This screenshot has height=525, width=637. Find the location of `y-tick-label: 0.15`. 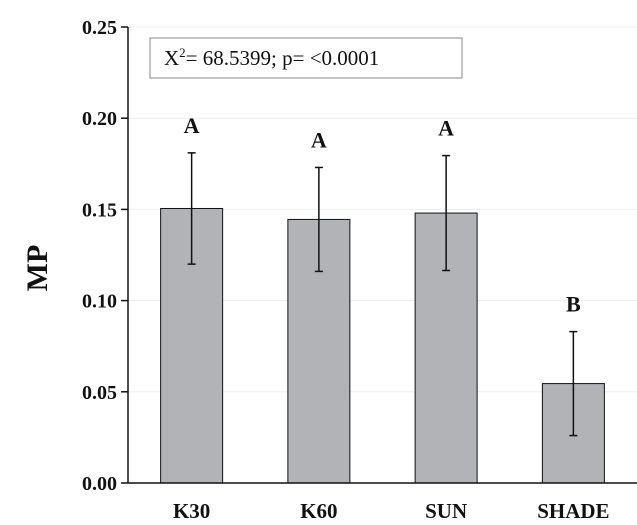

y-tick-label: 0.15 is located at coordinates (99, 210).